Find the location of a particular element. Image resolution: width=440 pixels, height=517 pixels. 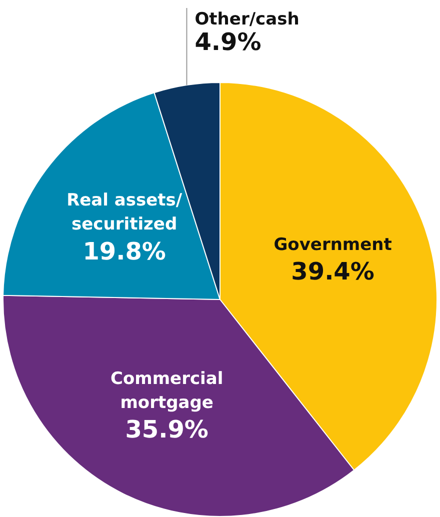

slice-label: Government is located at coordinates (333, 244).